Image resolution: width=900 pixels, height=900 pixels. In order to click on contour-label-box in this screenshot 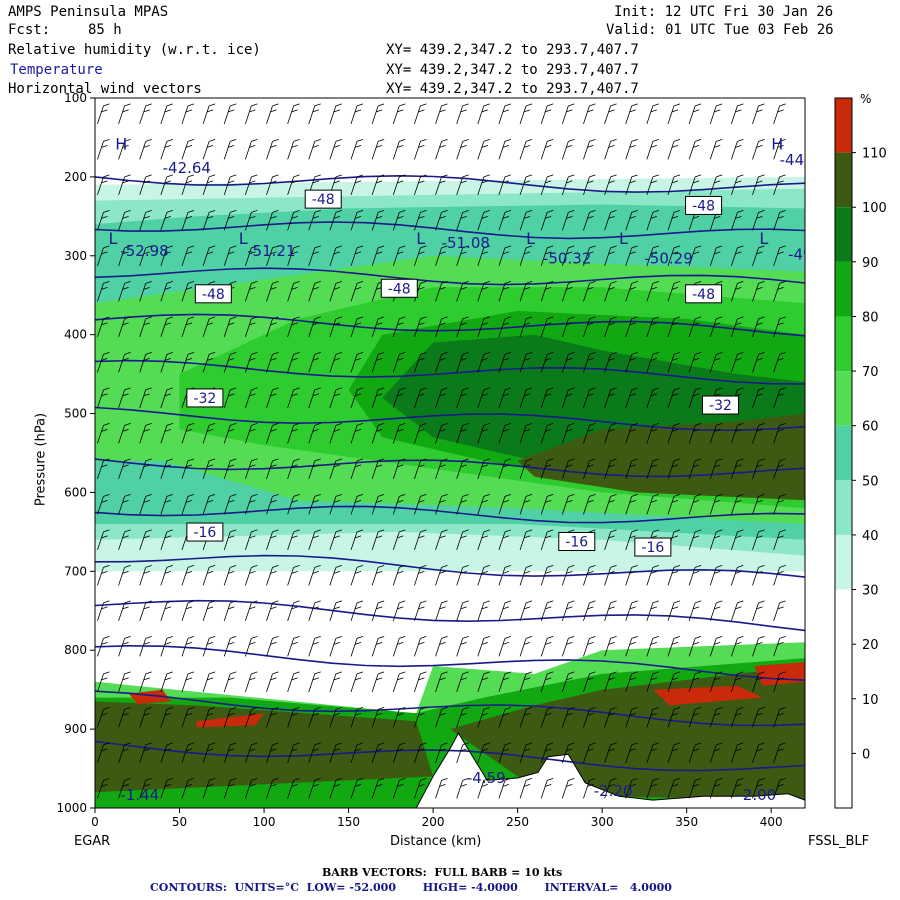, I will do `click(323, 199)`.